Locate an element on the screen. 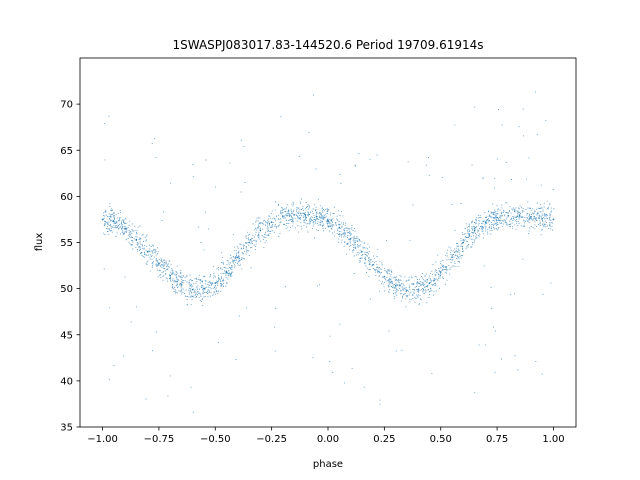 This screenshot has height=480, width=640. y-axis-label: flux is located at coordinates (39, 242).